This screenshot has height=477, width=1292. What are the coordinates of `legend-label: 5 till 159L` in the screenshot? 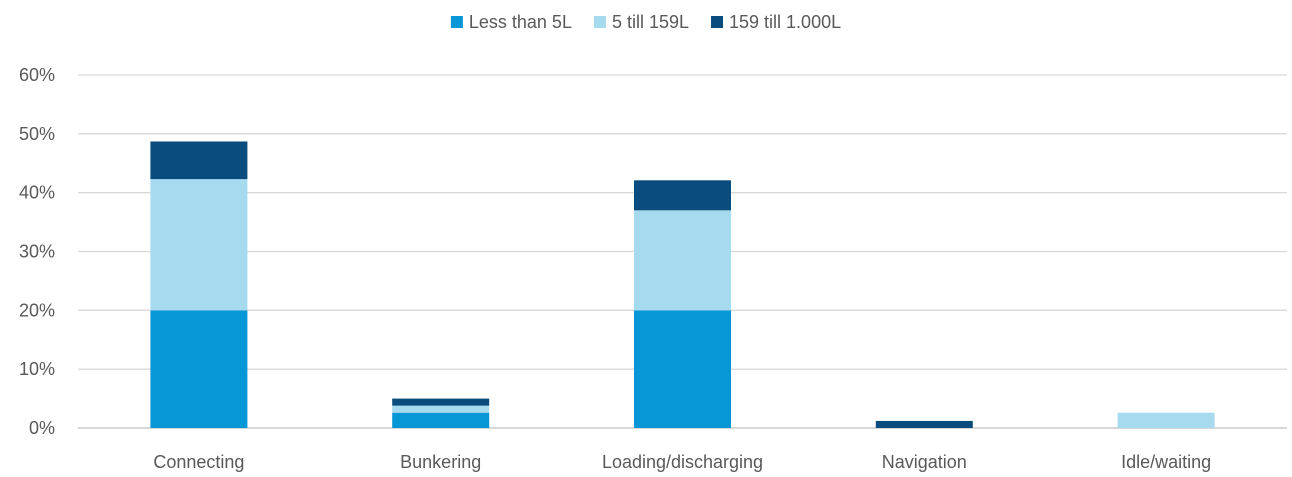 It's located at (650, 22).